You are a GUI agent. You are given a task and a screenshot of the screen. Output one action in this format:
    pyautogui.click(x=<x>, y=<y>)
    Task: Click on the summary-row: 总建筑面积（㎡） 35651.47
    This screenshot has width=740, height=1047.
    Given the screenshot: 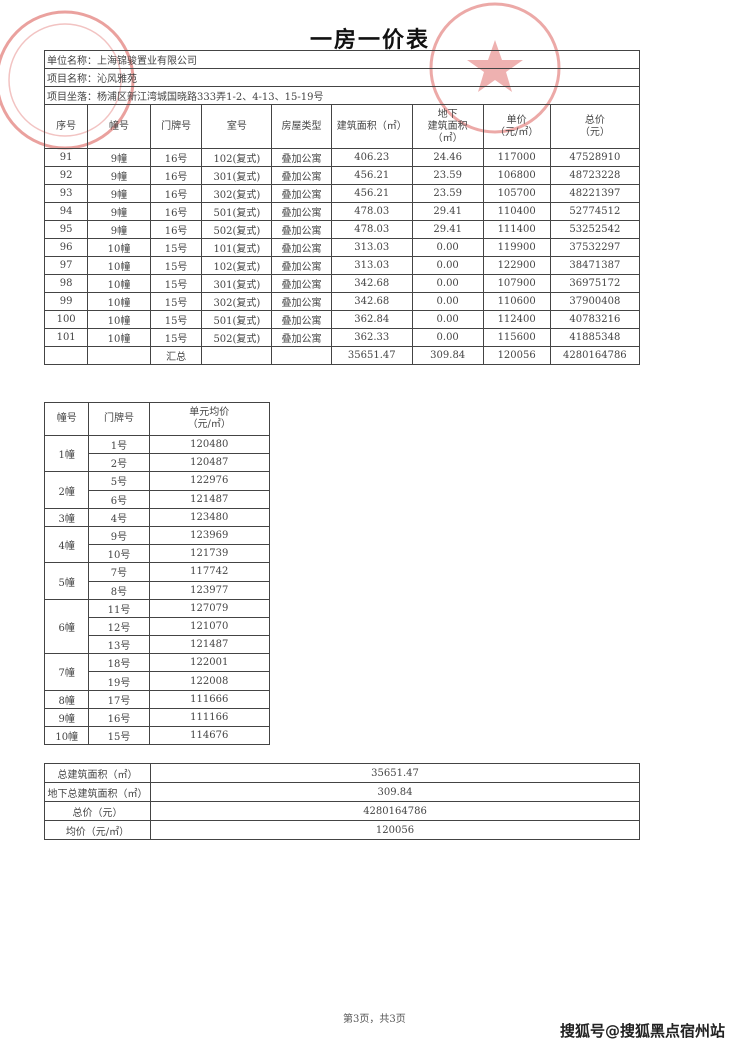 What is the action you would take?
    pyautogui.click(x=342, y=773)
    